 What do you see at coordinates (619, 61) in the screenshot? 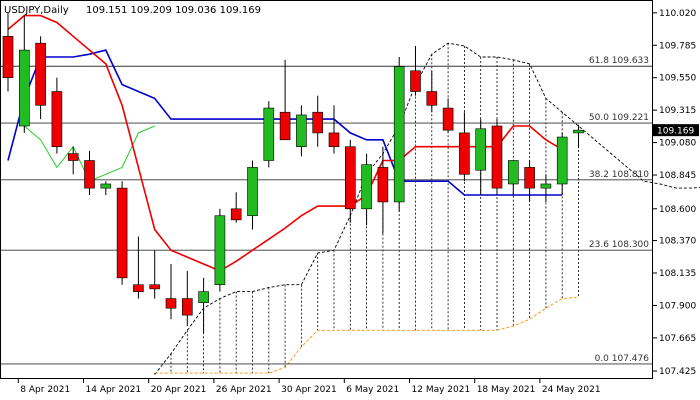
I see `fib-level-label: 61.8 109.633` at bounding box center [619, 61].